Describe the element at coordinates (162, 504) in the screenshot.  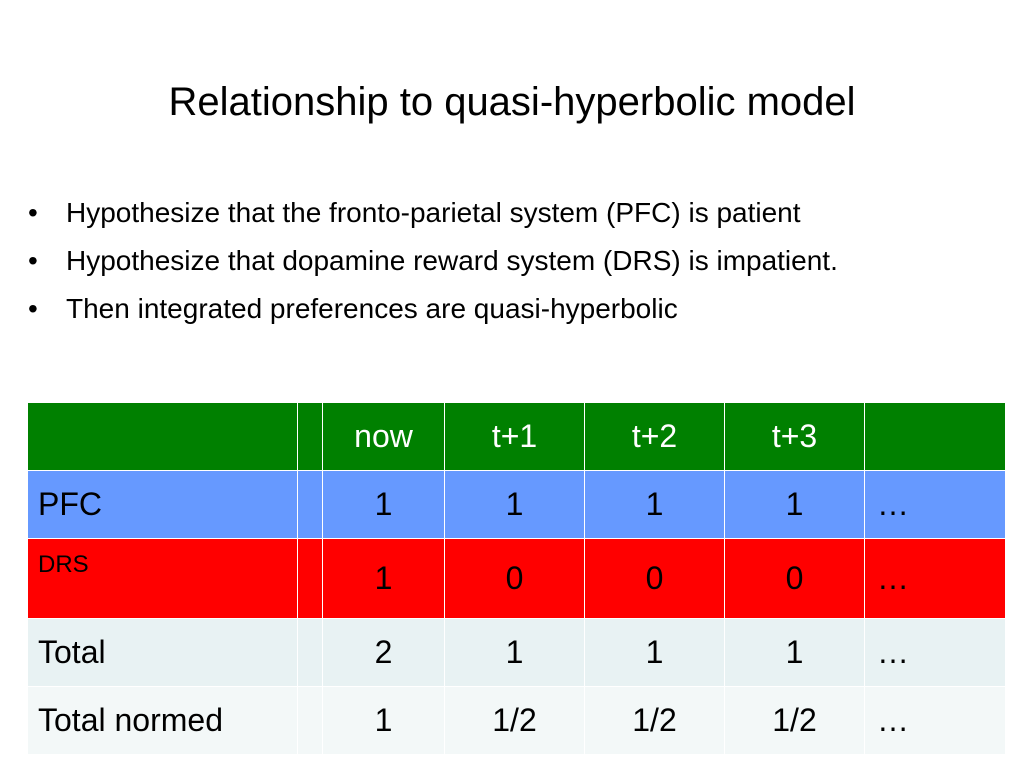
I see `row-label: PFC` at that location.